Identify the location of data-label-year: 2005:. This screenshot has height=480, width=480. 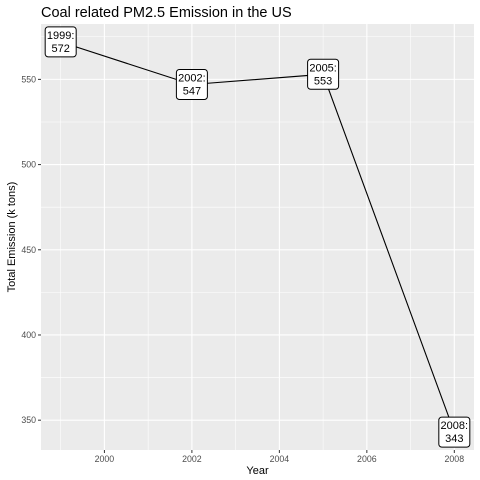
(323, 68).